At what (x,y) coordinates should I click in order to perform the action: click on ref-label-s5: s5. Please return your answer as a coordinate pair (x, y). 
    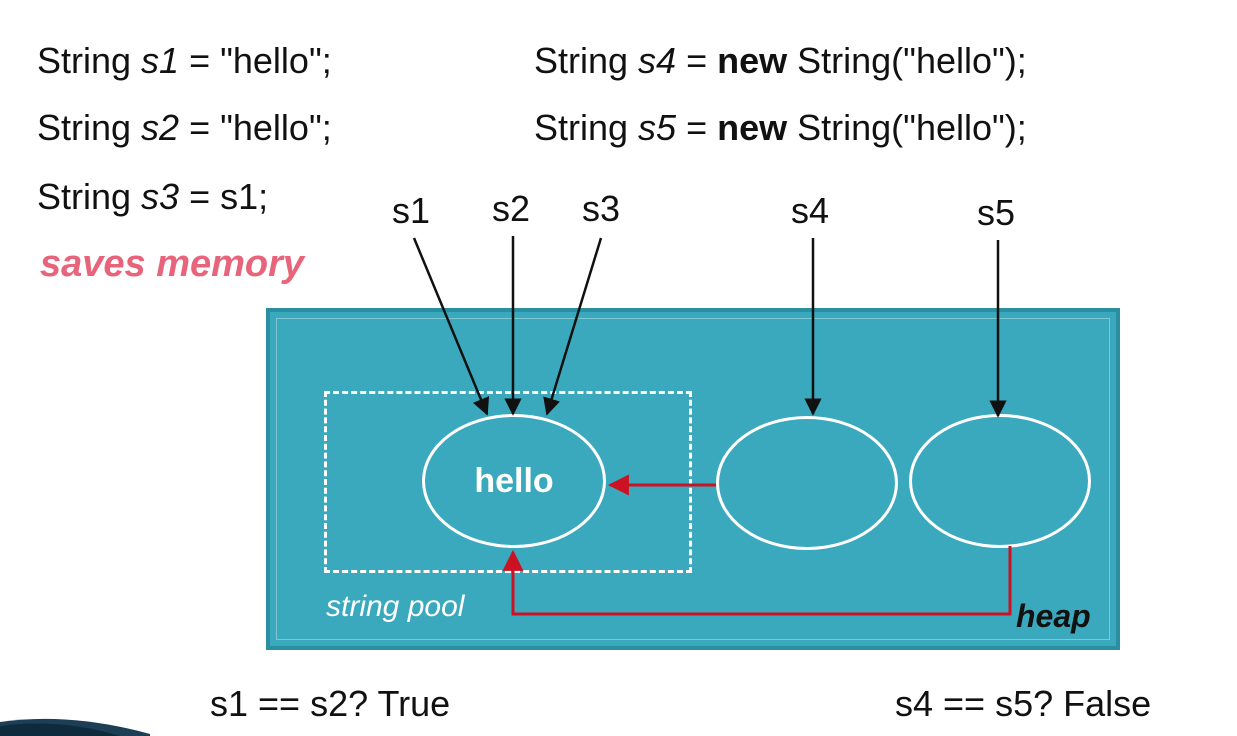
    Looking at the image, I should click on (996, 212).